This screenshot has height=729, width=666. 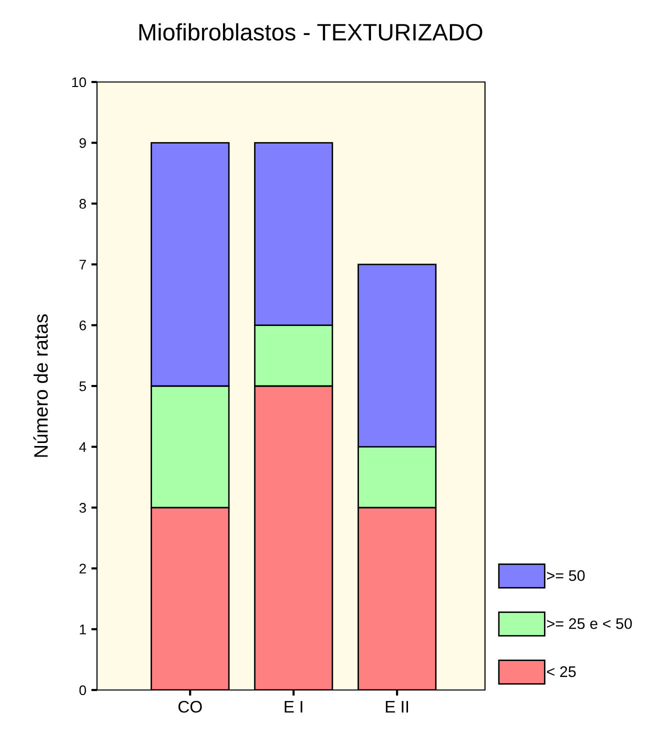 I want to click on y-tick-label: 6, so click(x=83, y=325).